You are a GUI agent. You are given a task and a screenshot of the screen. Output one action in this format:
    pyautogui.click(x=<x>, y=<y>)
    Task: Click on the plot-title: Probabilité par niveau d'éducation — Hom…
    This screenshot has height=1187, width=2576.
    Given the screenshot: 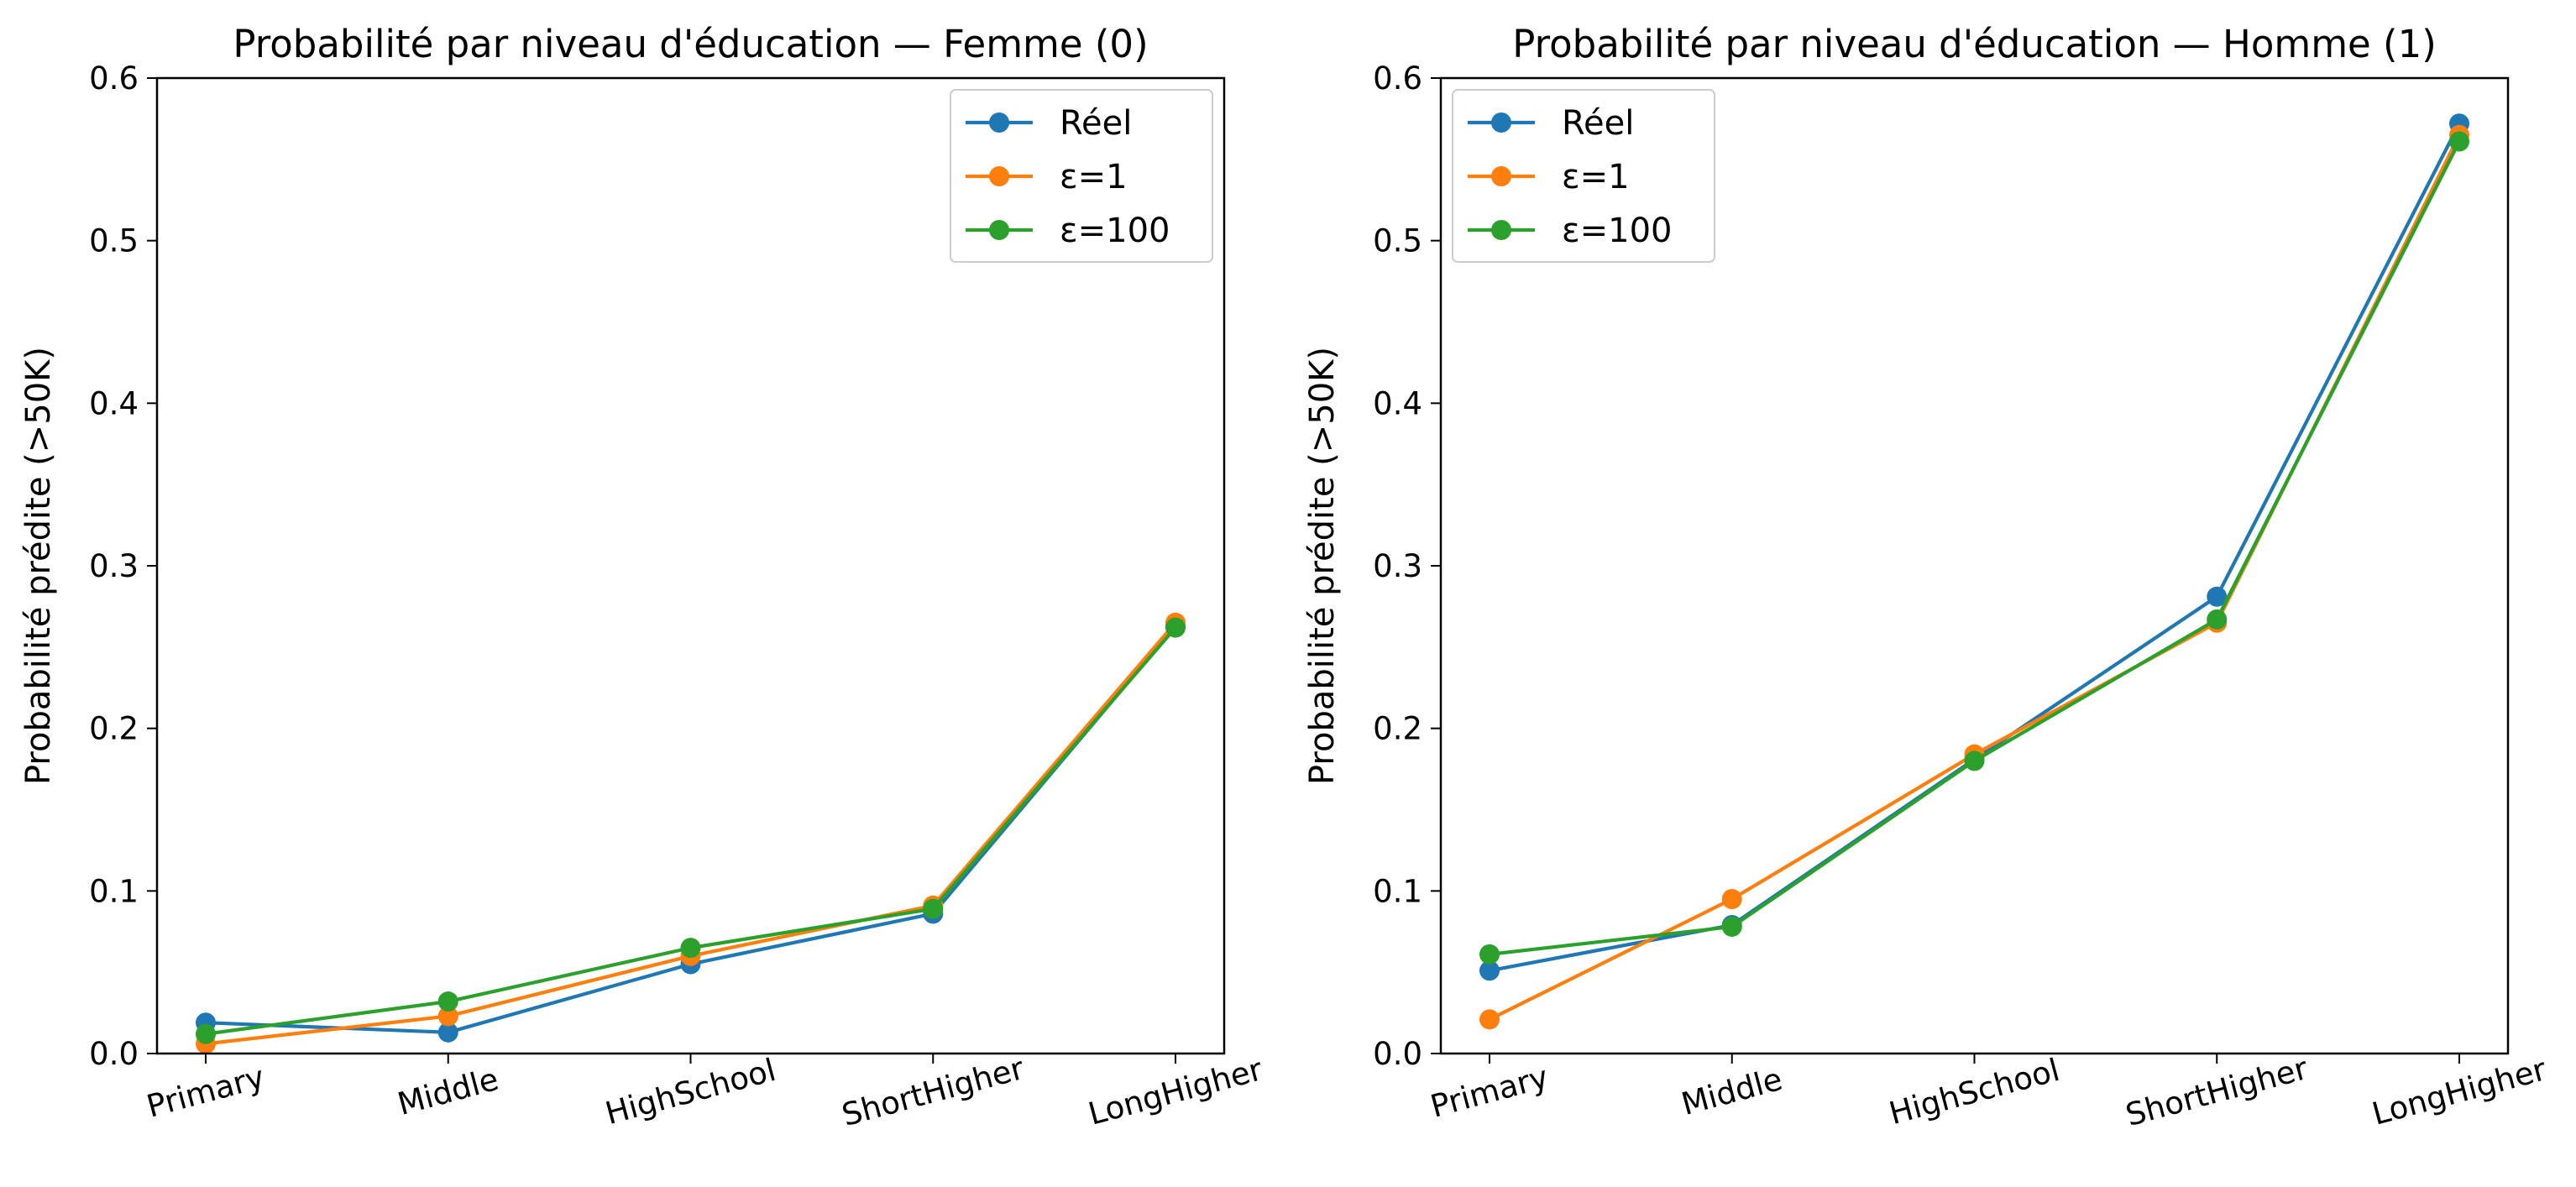 What is the action you would take?
    pyautogui.click(x=1974, y=44)
    